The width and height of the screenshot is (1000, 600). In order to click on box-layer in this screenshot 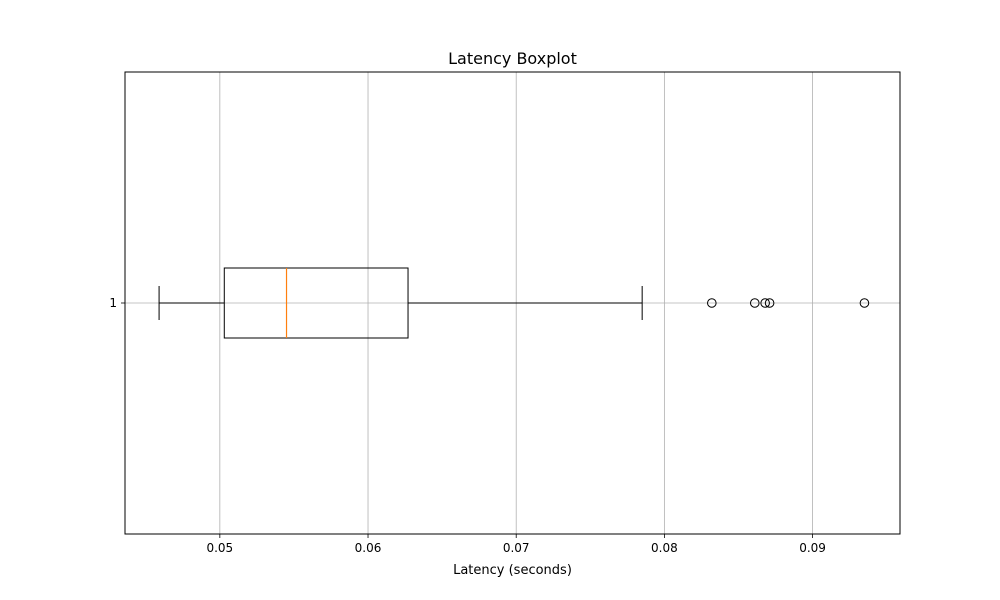, I will do `click(514, 303)`.